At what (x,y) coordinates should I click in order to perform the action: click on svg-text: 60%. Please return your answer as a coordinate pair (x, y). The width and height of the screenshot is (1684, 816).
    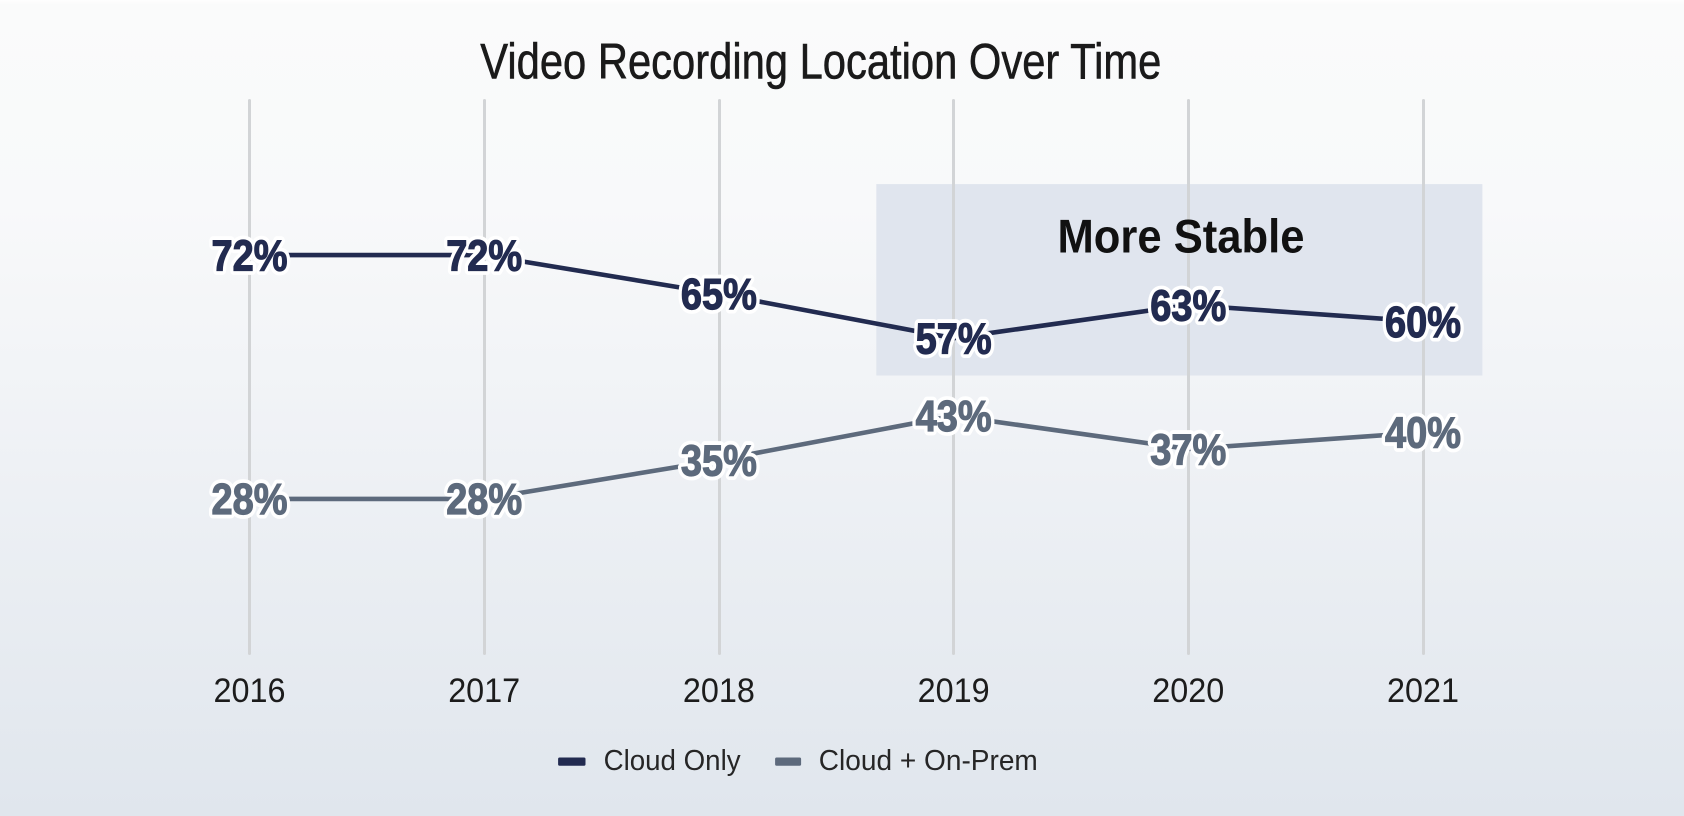
    Looking at the image, I should click on (1423, 322).